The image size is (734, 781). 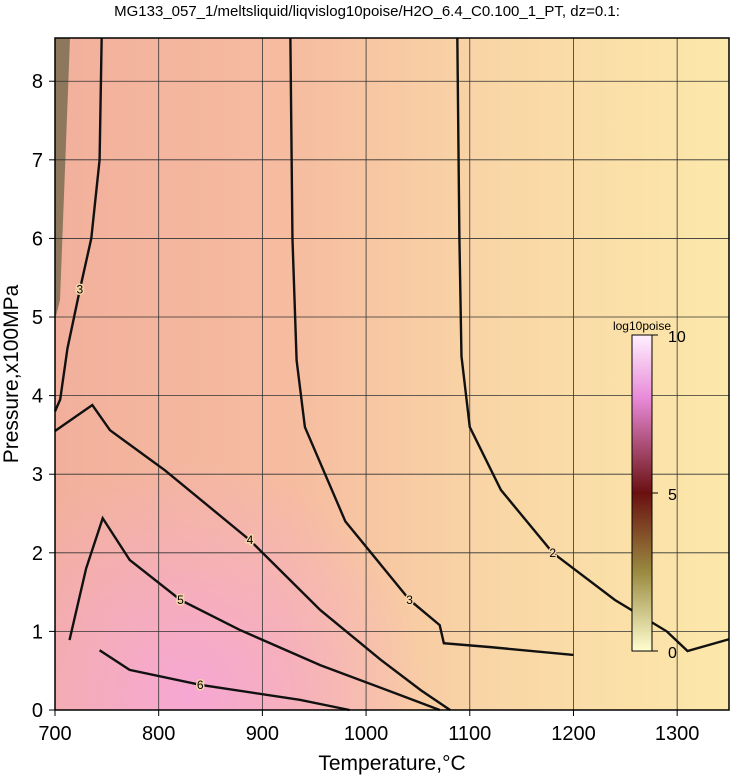 I want to click on contour-label: 5, so click(x=180, y=600).